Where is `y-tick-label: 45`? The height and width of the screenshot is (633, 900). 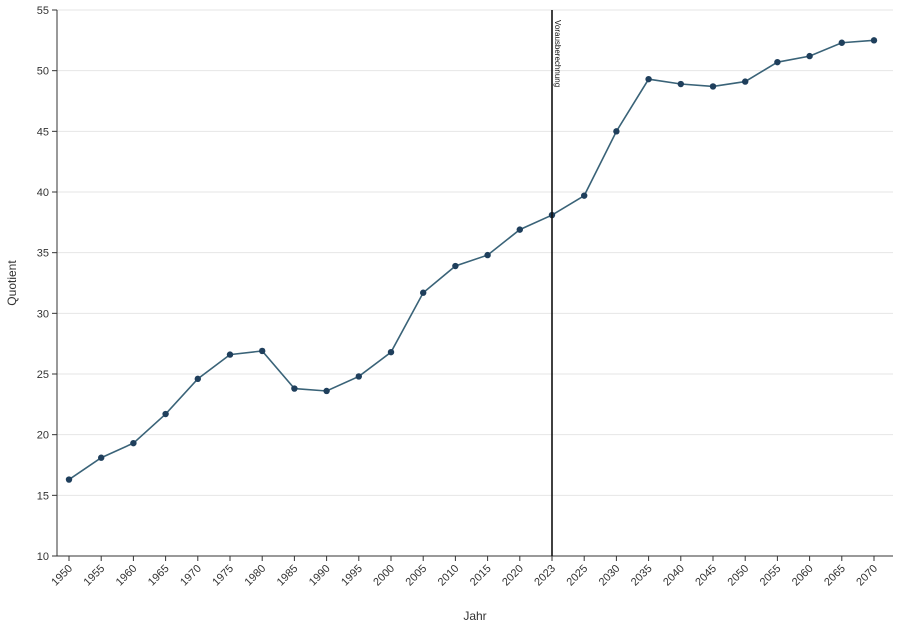 y-tick-label: 45 is located at coordinates (43, 132).